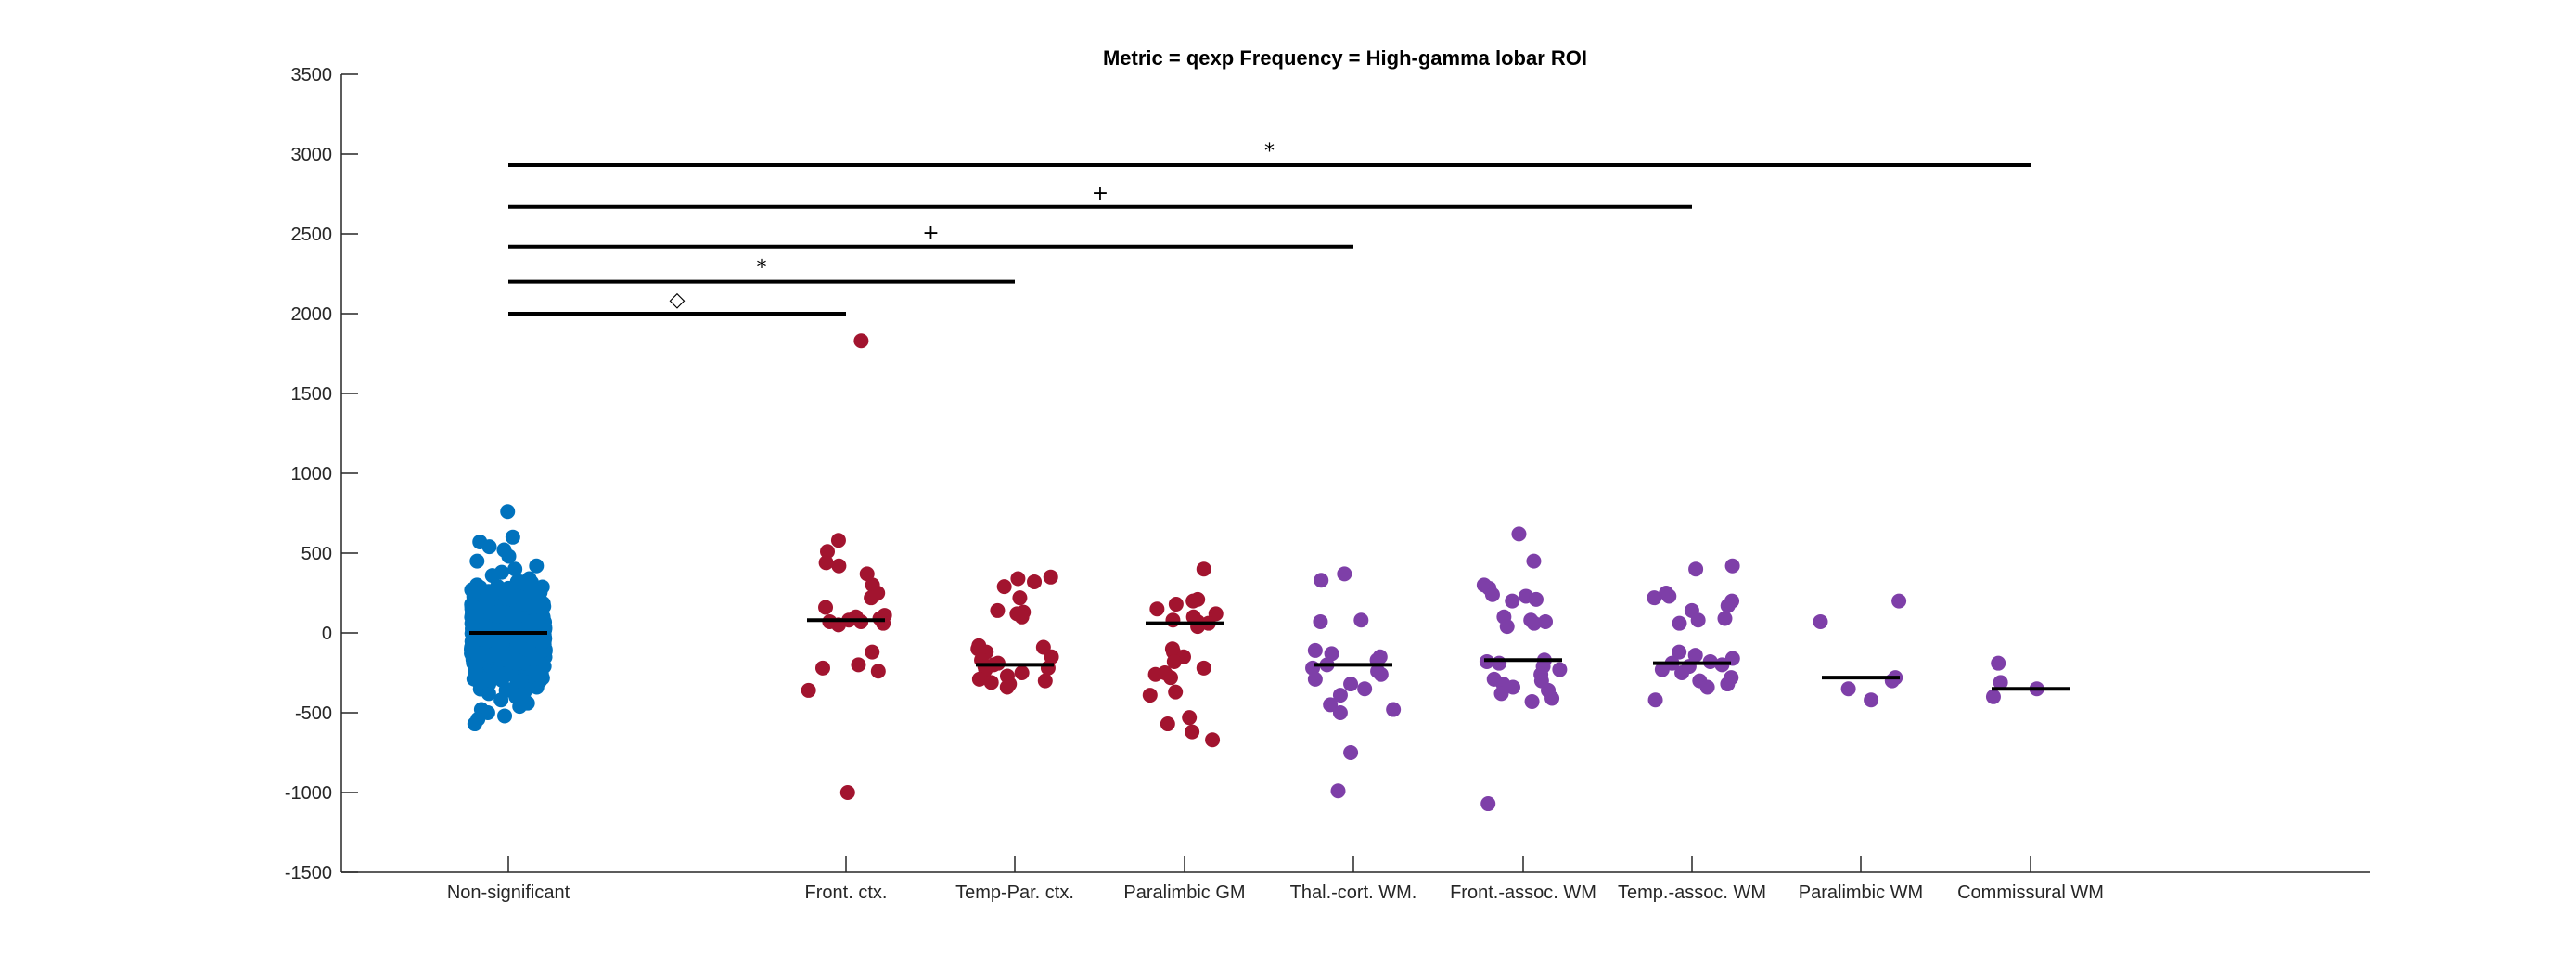 This screenshot has width=2576, height=967. I want to click on x-tick-label: Temp.-assoc. WM, so click(1692, 893).